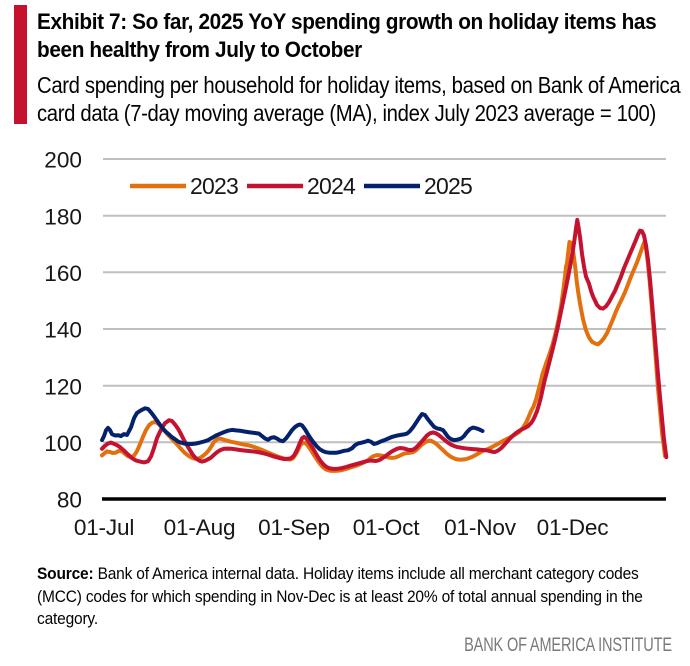 Image resolution: width=690 pixels, height=666 pixels. I want to click on svg-text: 140, so click(63, 330).